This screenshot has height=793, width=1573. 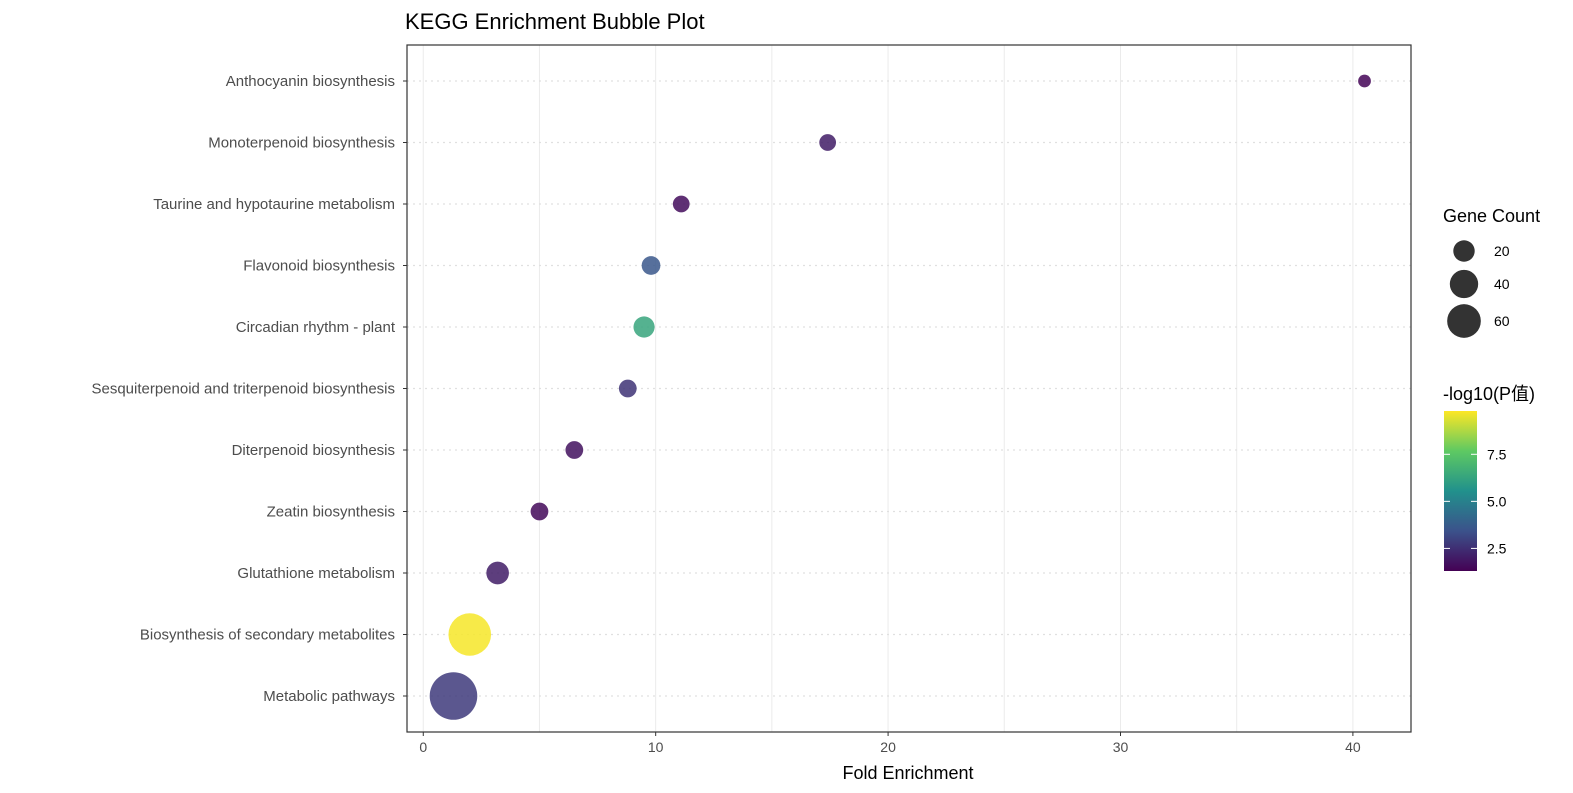 What do you see at coordinates (423, 747) in the screenshot?
I see `x-tick-label: 0` at bounding box center [423, 747].